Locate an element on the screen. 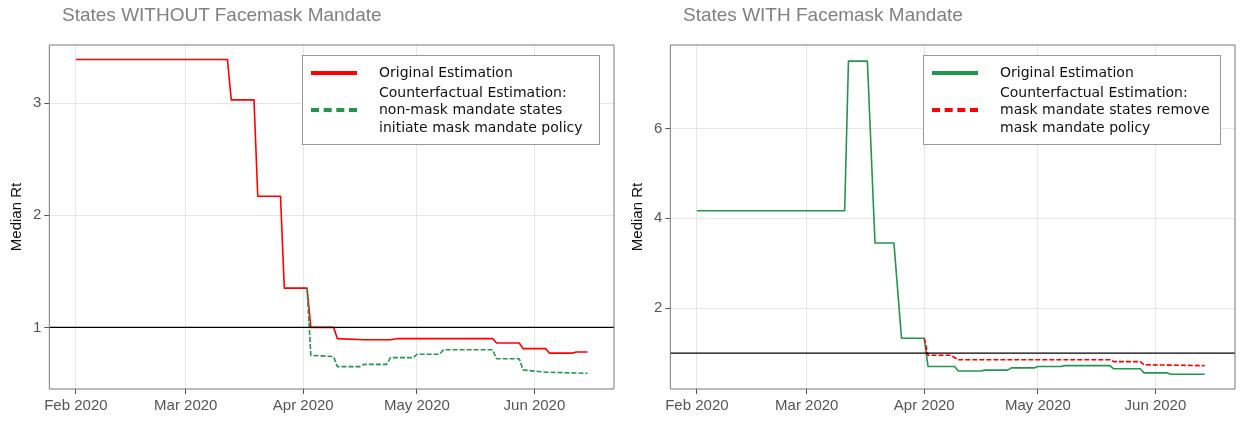  y-tick-label: 4 is located at coordinates (658, 217).